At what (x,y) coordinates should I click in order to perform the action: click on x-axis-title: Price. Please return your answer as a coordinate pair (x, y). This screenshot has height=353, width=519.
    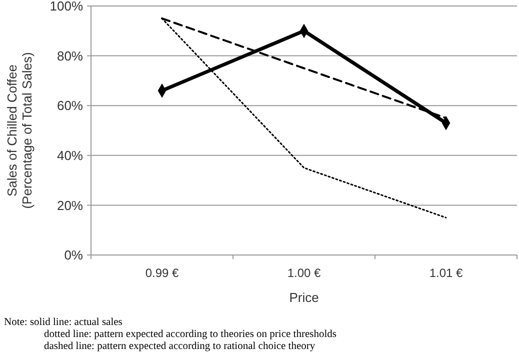
    Looking at the image, I should click on (304, 297).